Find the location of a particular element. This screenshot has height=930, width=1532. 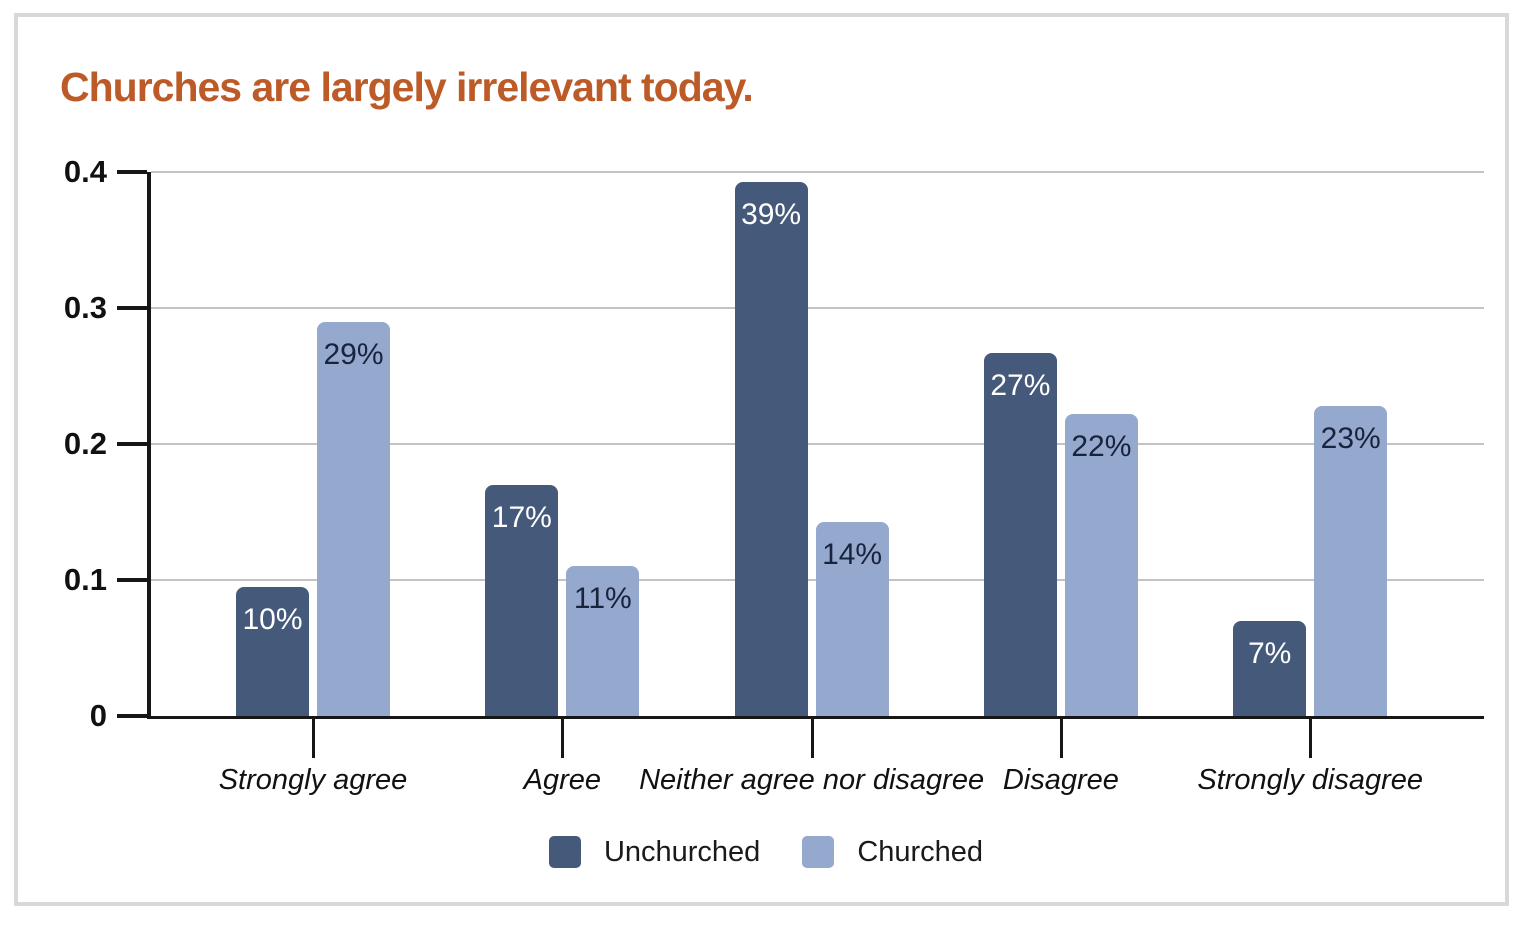

unchurched-swatch is located at coordinates (564, 852).